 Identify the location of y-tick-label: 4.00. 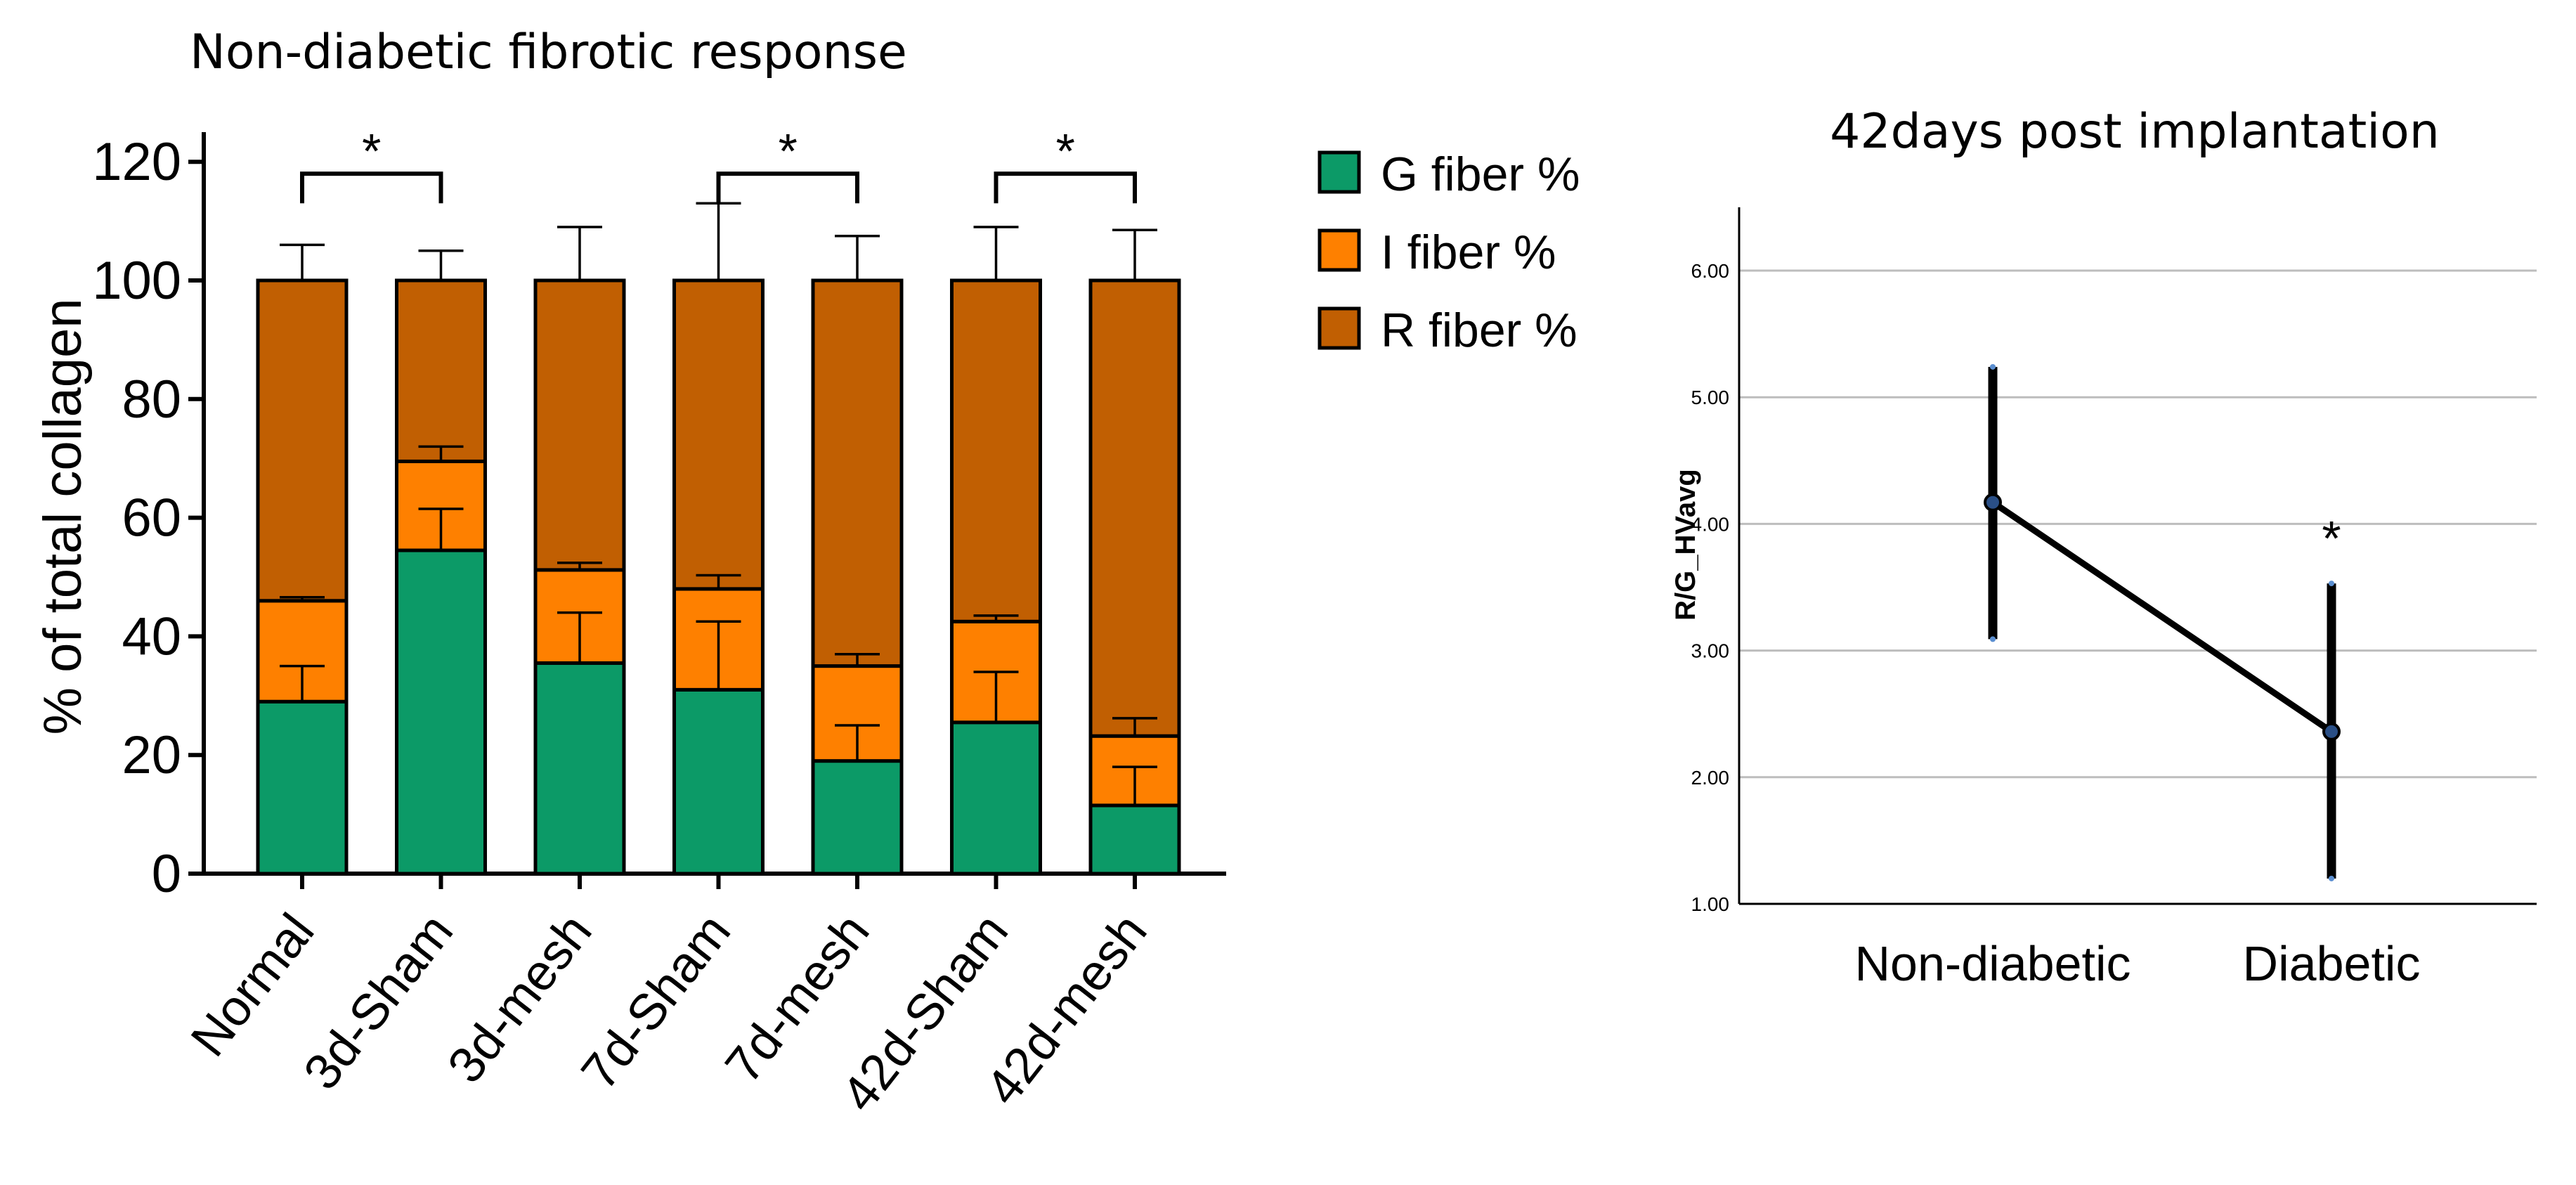
(1710, 524).